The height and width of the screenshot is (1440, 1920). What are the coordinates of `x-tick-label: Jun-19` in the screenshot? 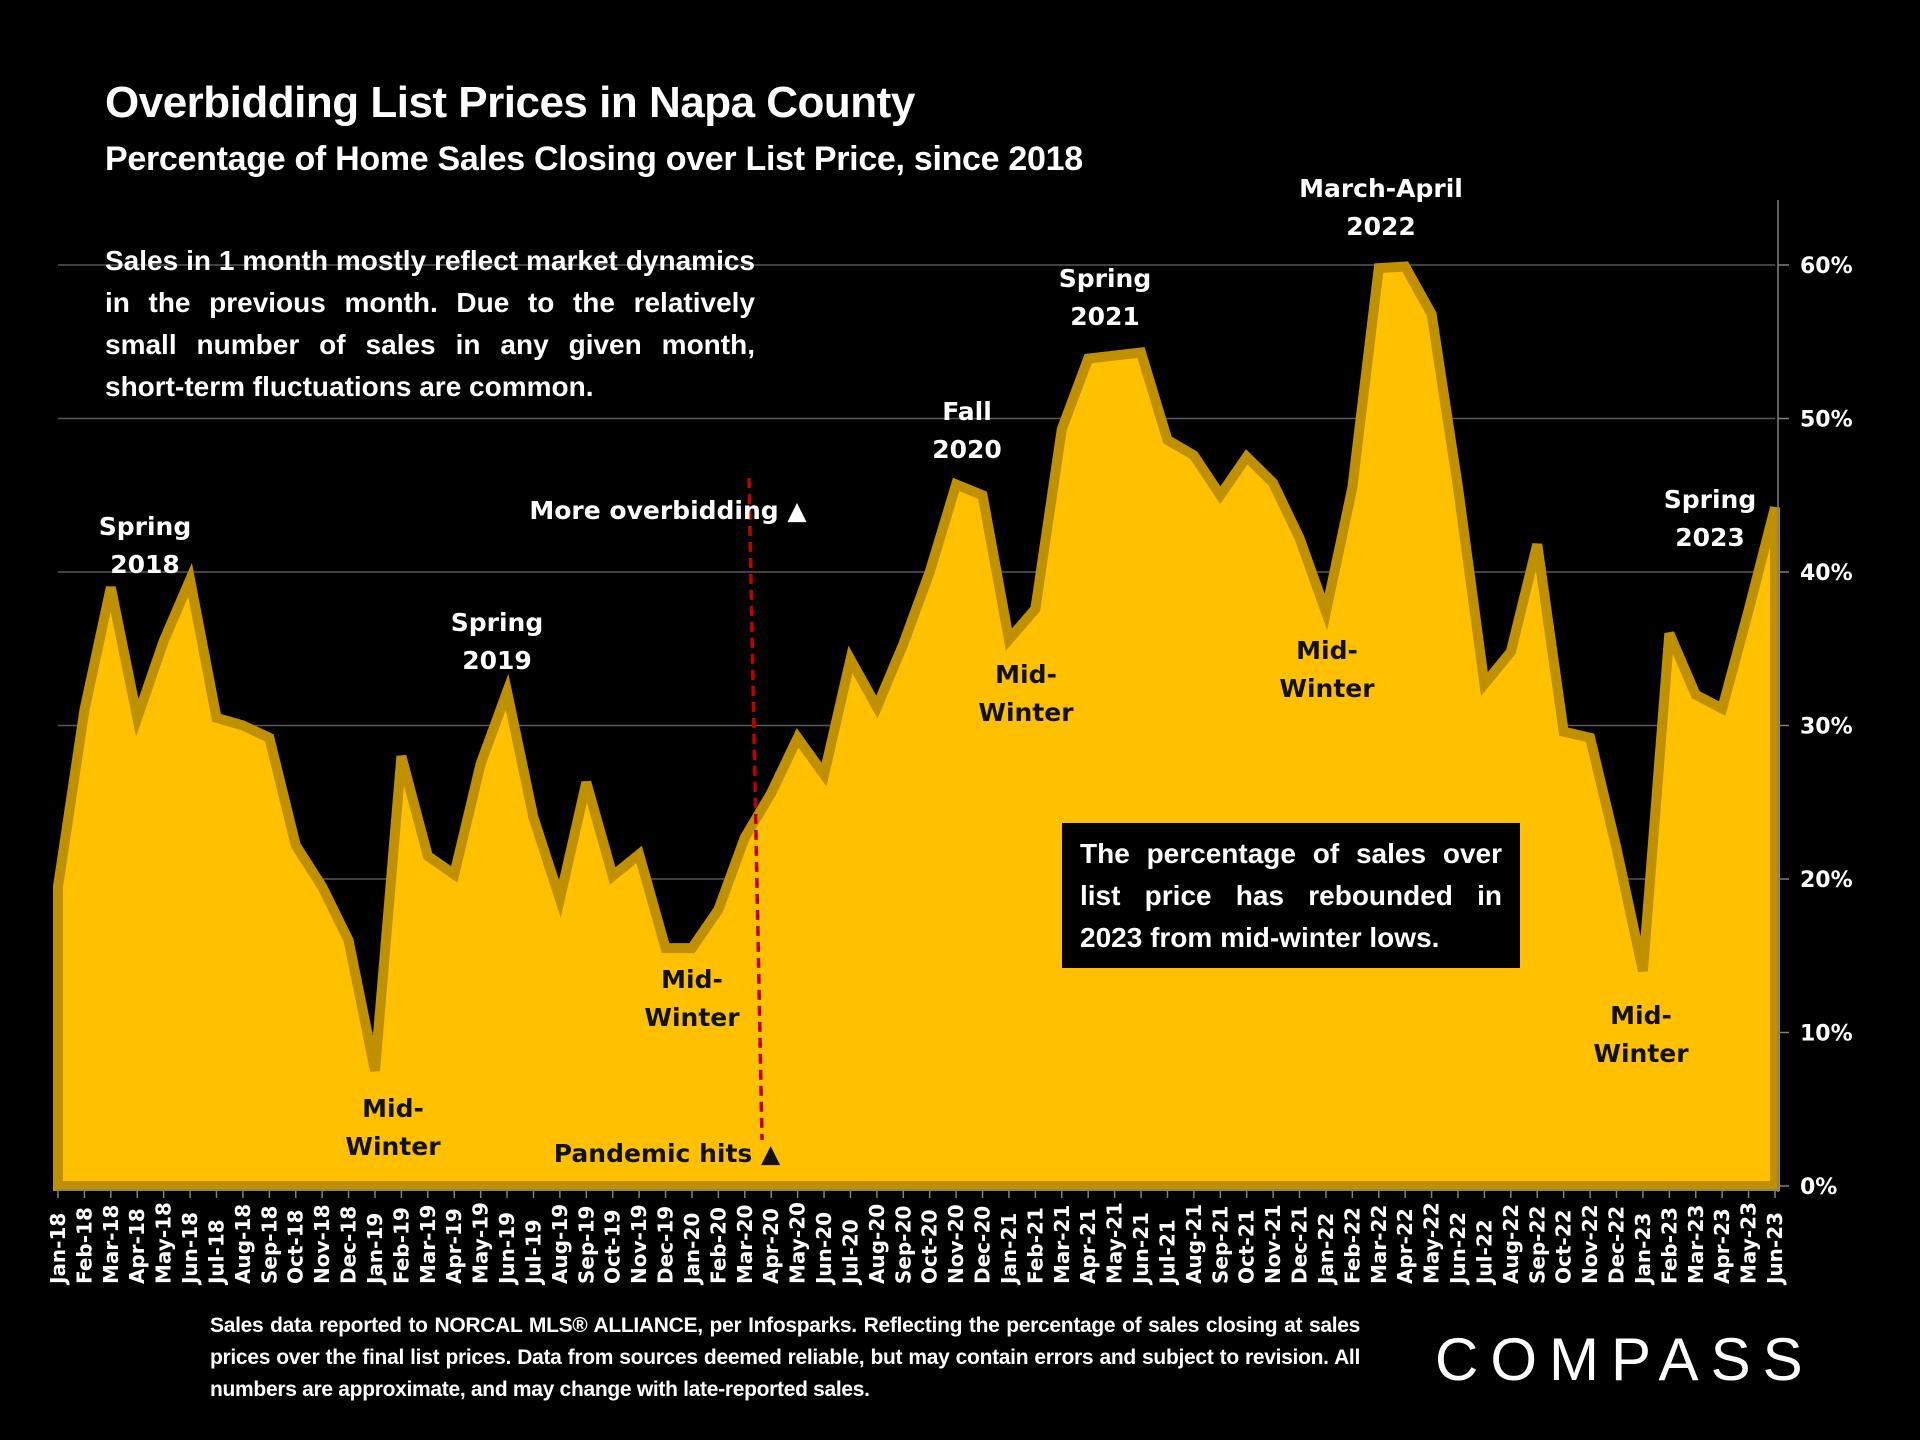 It's located at (507, 1249).